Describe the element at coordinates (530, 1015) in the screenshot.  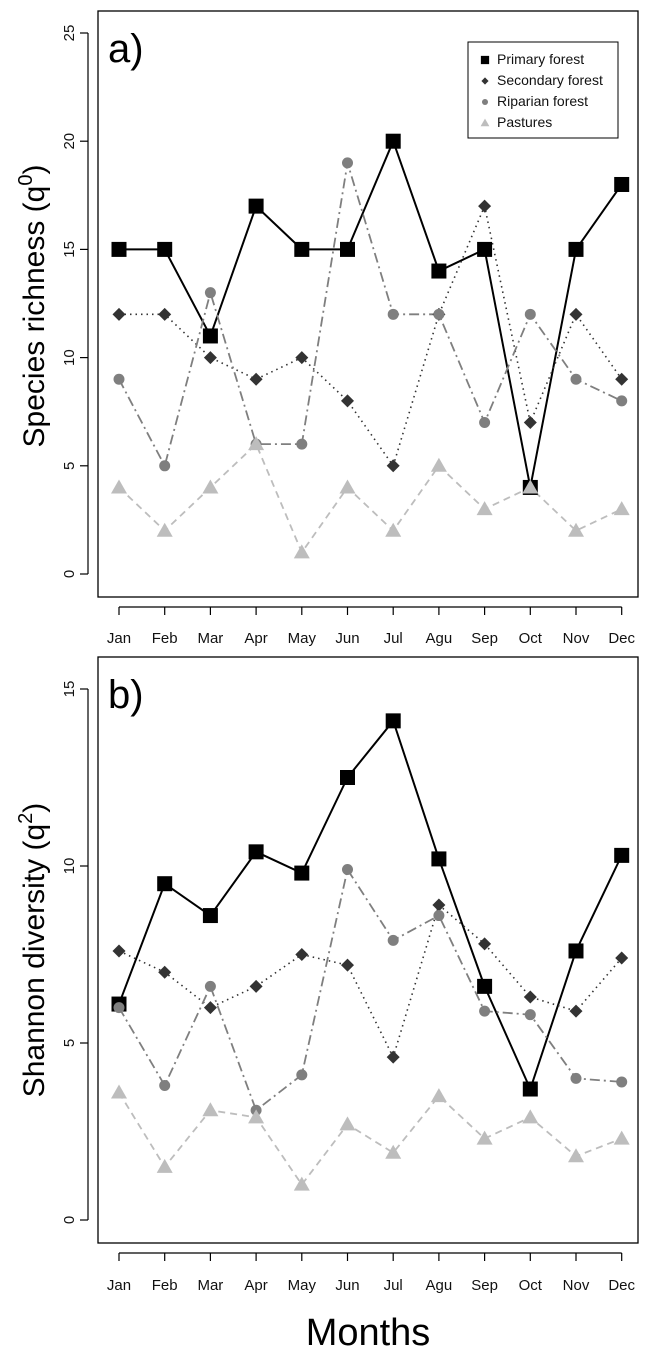
I see `data-point-riparian-forest-oct` at that location.